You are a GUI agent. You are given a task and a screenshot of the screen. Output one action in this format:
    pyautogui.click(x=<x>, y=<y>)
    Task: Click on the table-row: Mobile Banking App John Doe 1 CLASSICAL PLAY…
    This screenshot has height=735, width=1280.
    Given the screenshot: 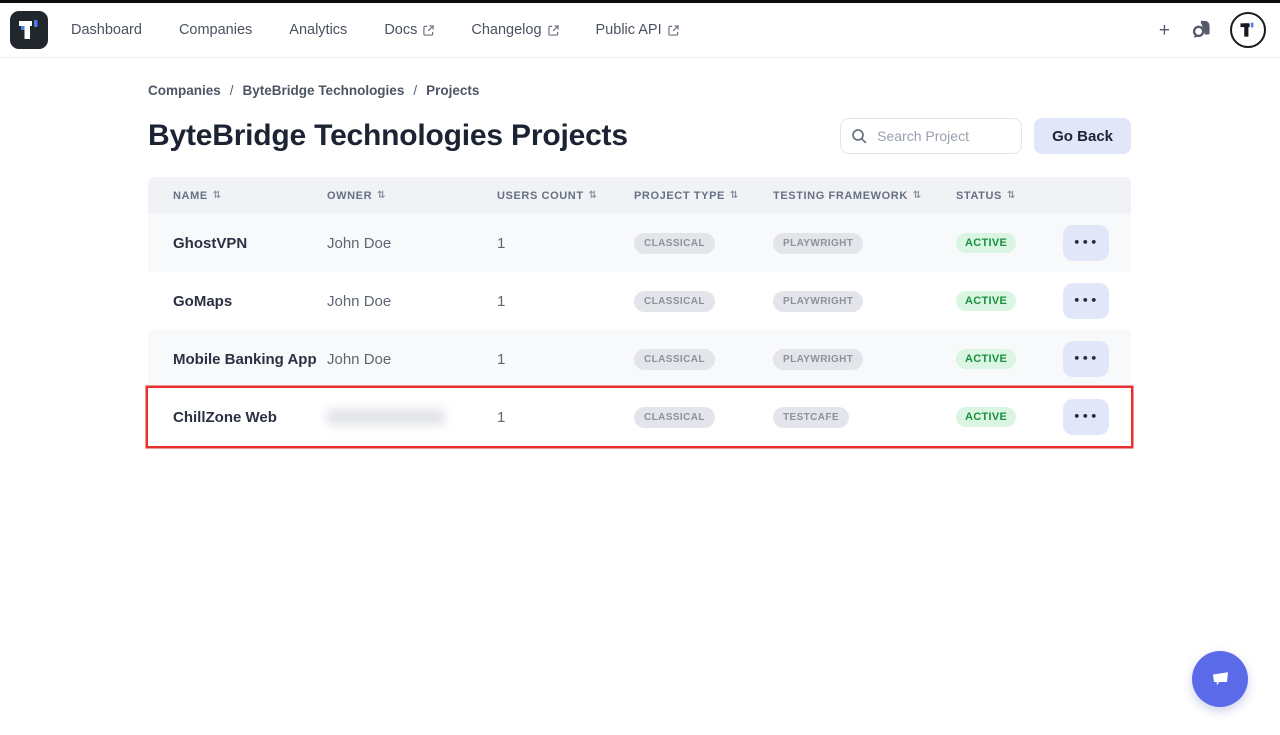 What is the action you would take?
    pyautogui.click(x=639, y=359)
    